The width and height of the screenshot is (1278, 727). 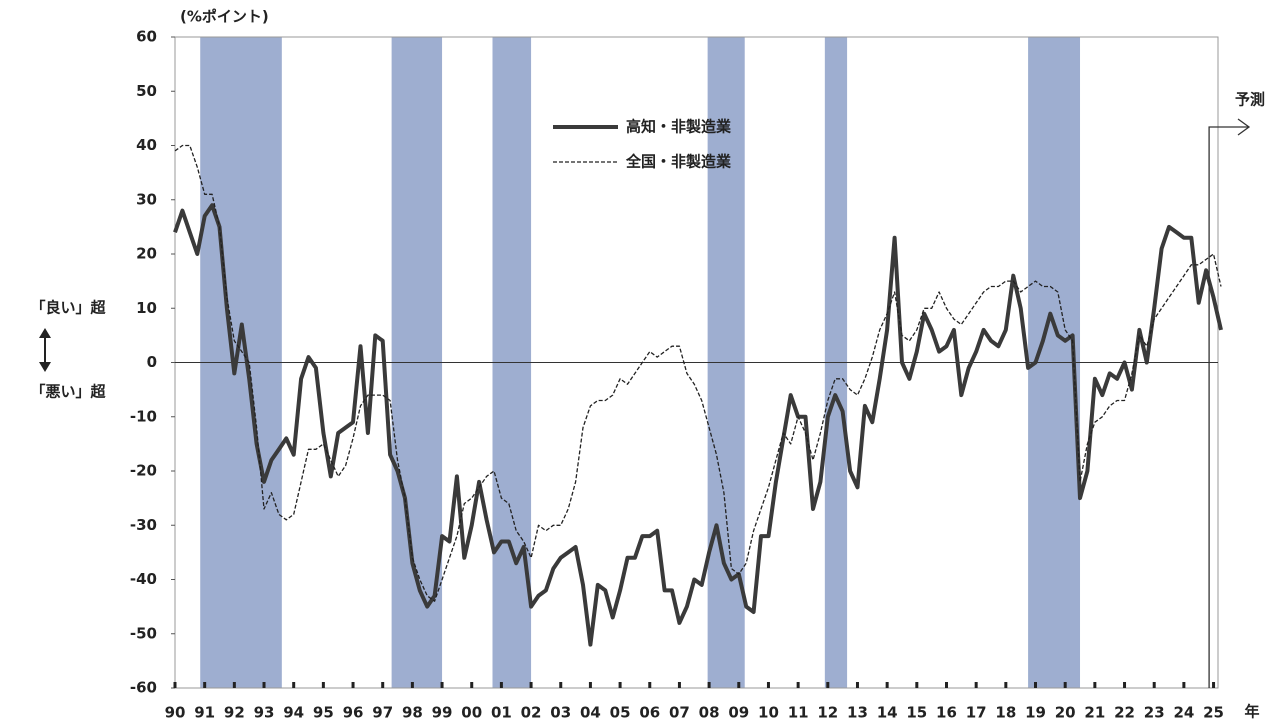 I want to click on upper-label: 「良い」超, so click(x=68, y=308).